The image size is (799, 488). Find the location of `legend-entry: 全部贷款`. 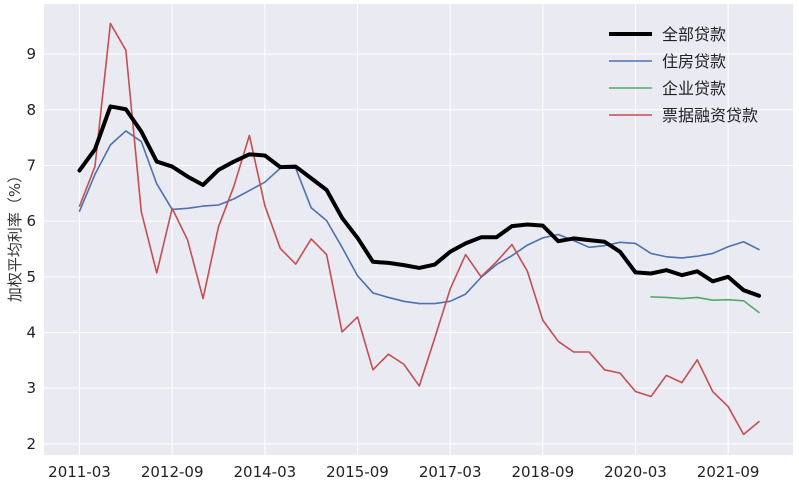

legend-entry: 全部贷款 is located at coordinates (694, 34).